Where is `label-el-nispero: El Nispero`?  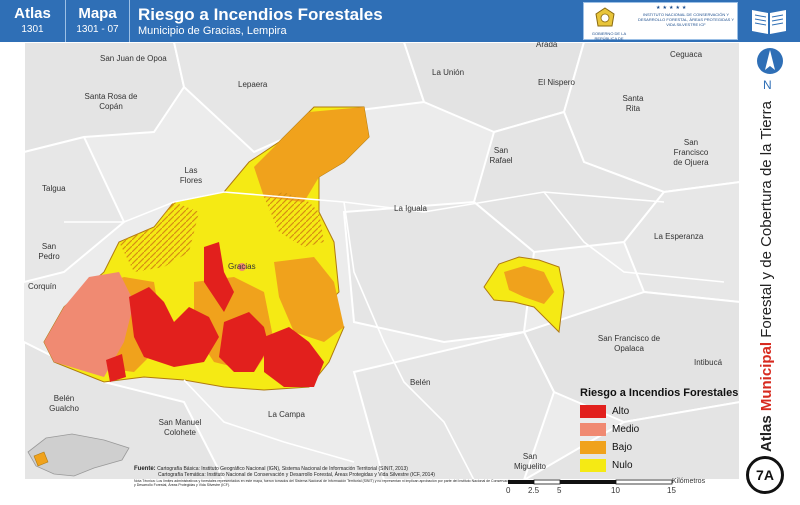 label-el-nispero: El Nispero is located at coordinates (556, 82).